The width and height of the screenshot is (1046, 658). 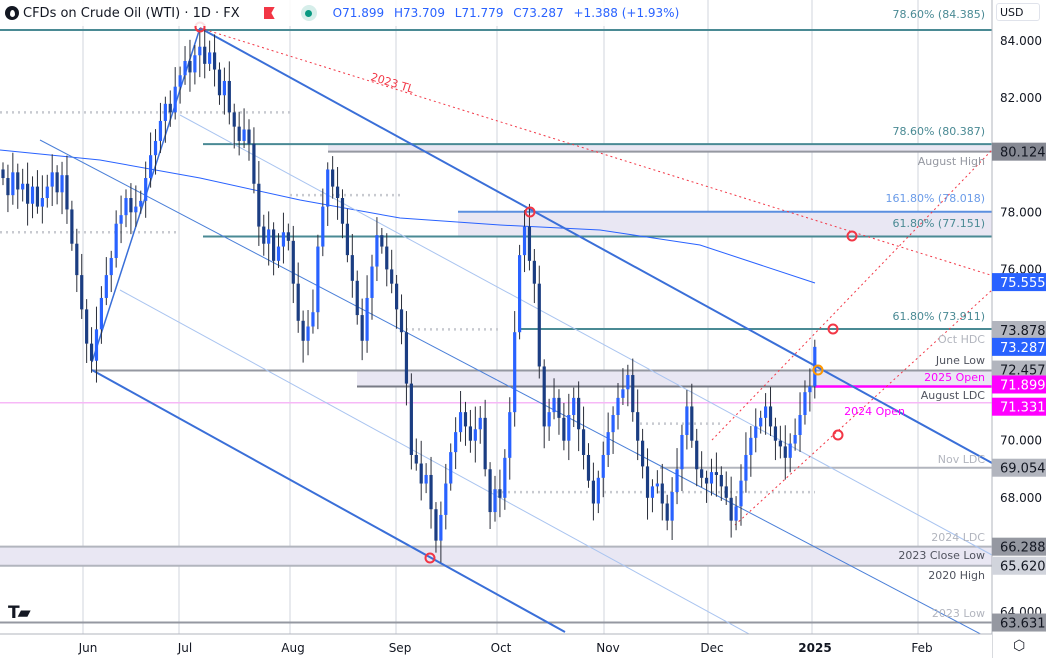 I want to click on symbol-title: CFDs on Crude Oil (WTI) · 1D · FX, so click(x=131, y=13).